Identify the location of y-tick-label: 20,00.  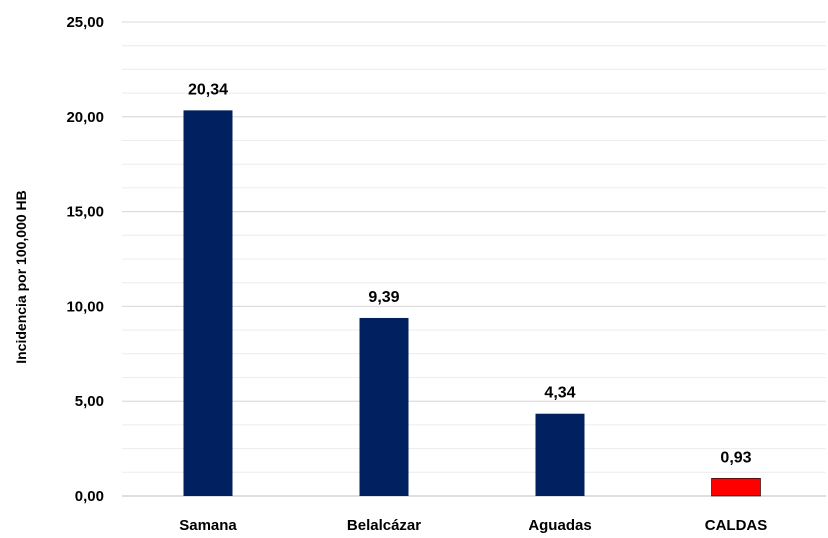
(85, 117).